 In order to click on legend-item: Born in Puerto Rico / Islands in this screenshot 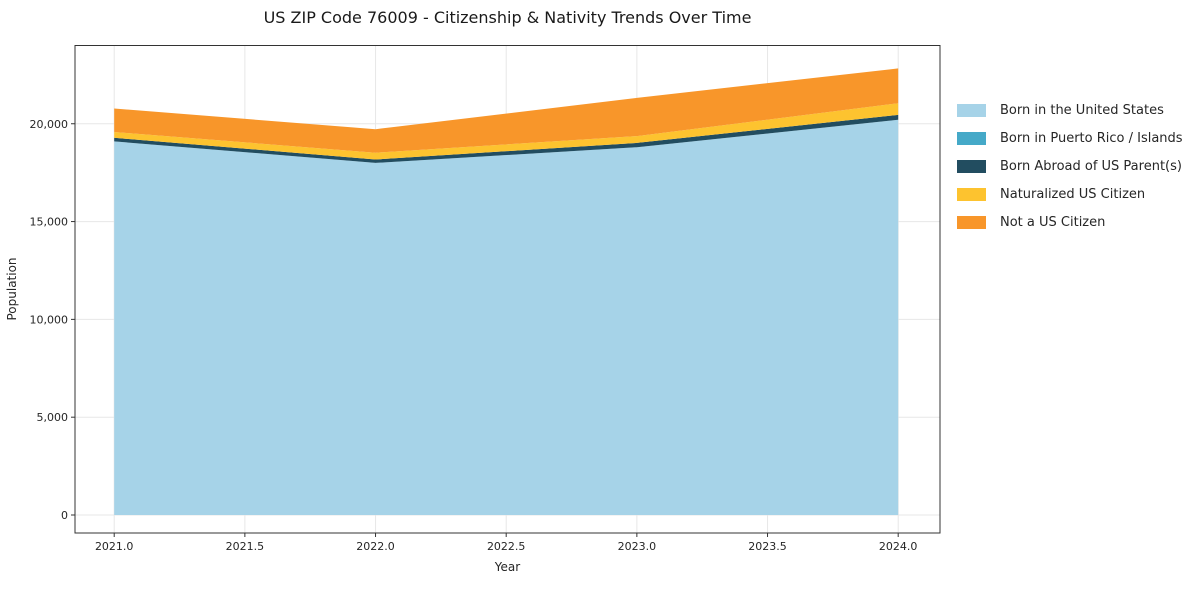, I will do `click(1070, 138)`.